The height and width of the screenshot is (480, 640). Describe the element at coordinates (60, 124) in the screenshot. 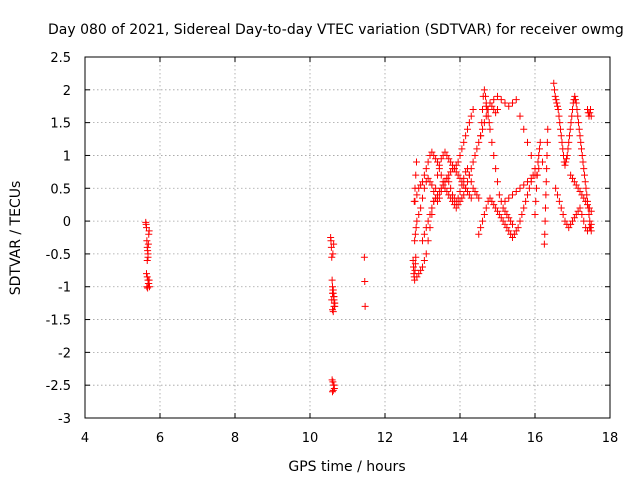

I see `y-tick-label: 1.5` at that location.